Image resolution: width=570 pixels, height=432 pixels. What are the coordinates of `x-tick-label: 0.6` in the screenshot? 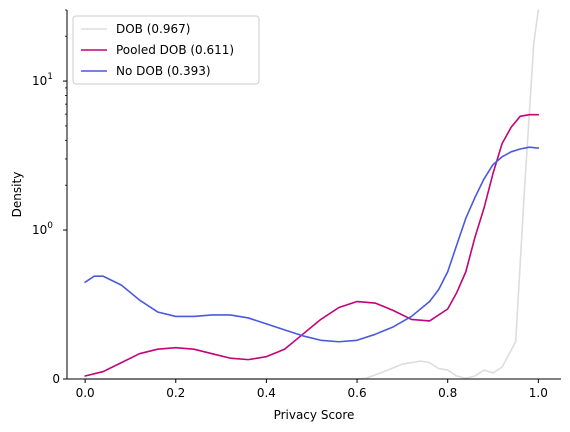 It's located at (357, 393).